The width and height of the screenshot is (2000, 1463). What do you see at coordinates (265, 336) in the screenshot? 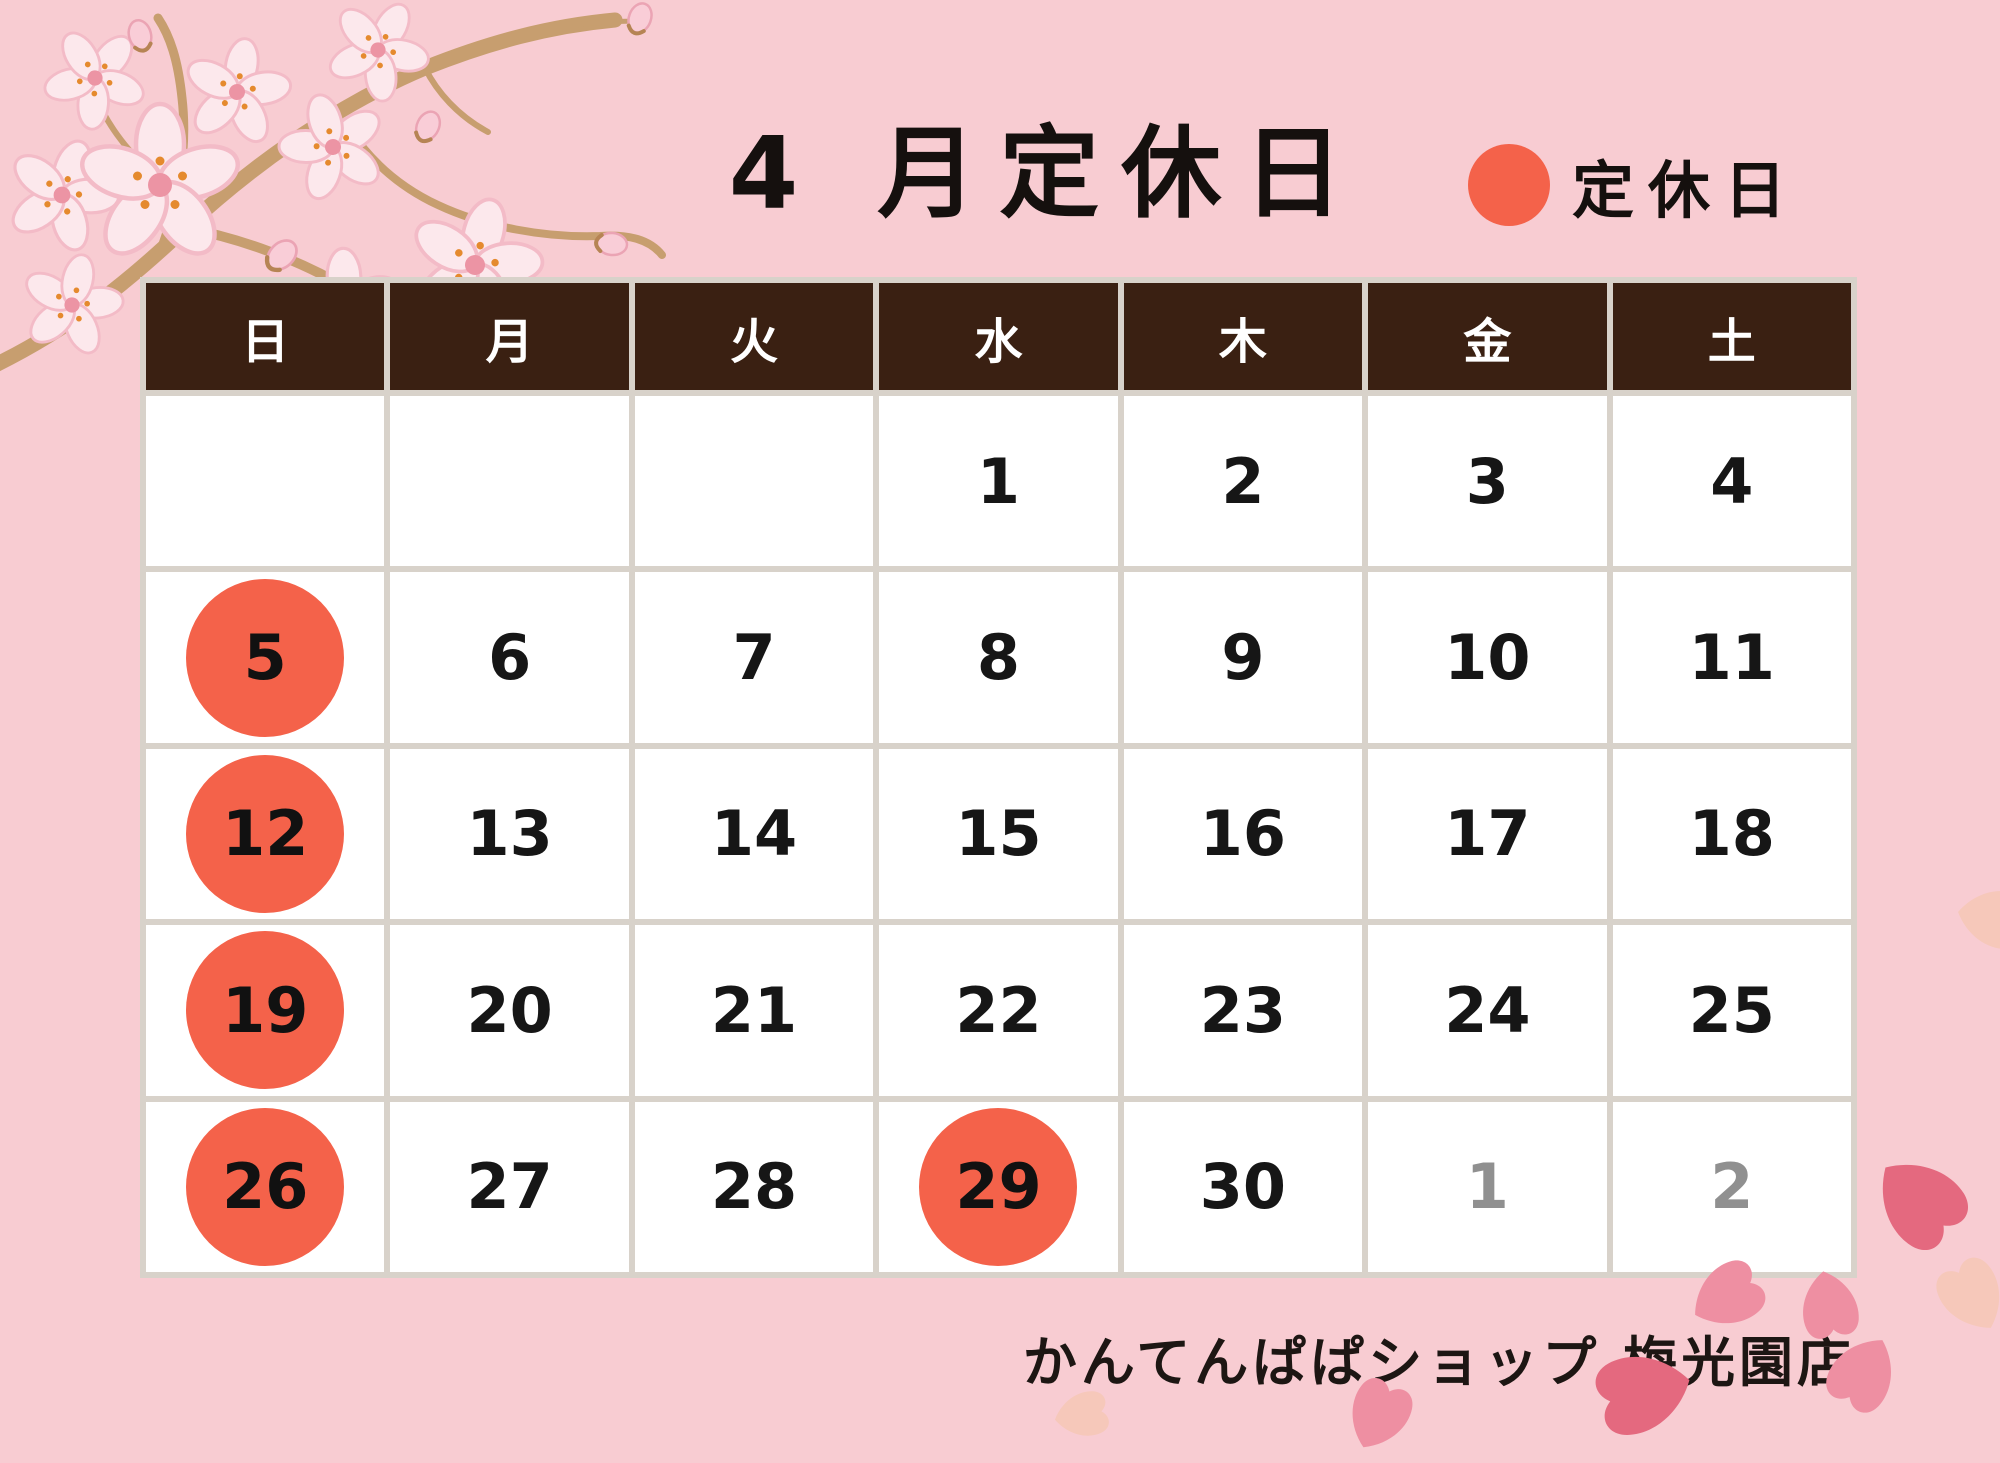
I see `weekday-header: 日` at bounding box center [265, 336].